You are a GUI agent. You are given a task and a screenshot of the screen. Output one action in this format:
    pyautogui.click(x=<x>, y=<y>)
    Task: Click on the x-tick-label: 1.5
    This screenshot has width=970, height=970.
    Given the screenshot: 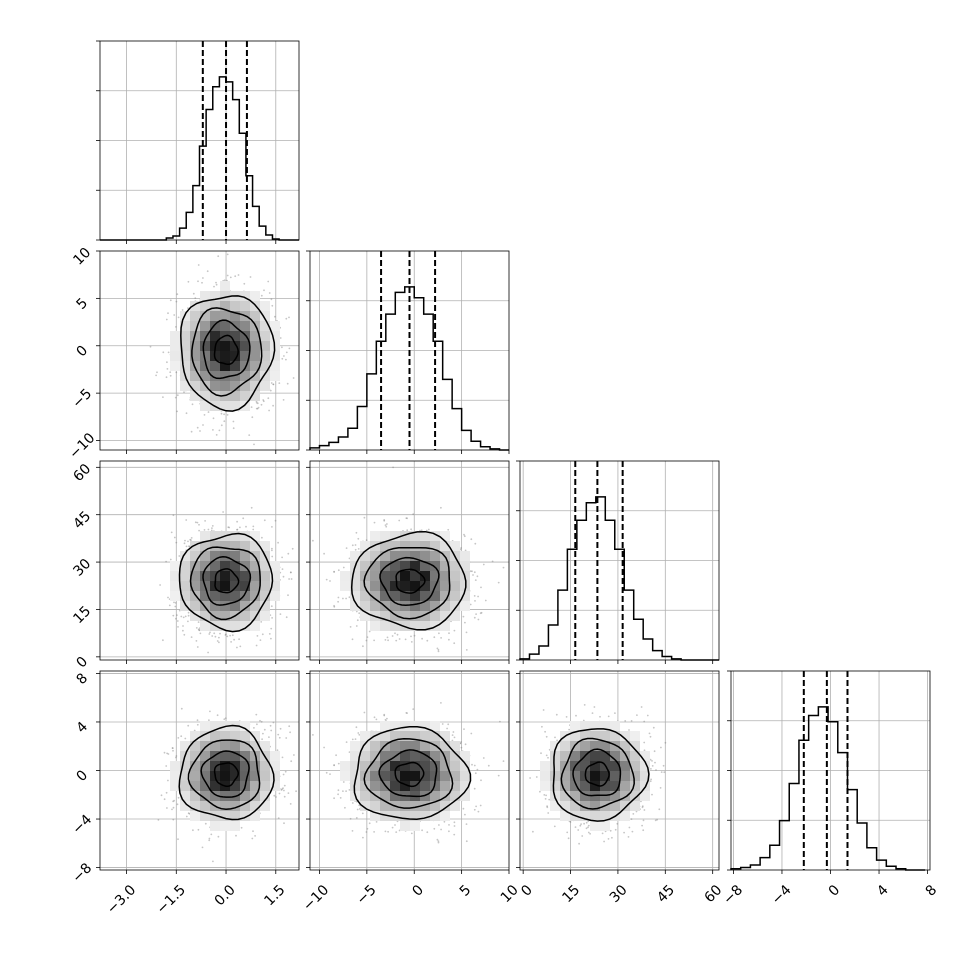 What is the action you would take?
    pyautogui.click(x=274, y=895)
    